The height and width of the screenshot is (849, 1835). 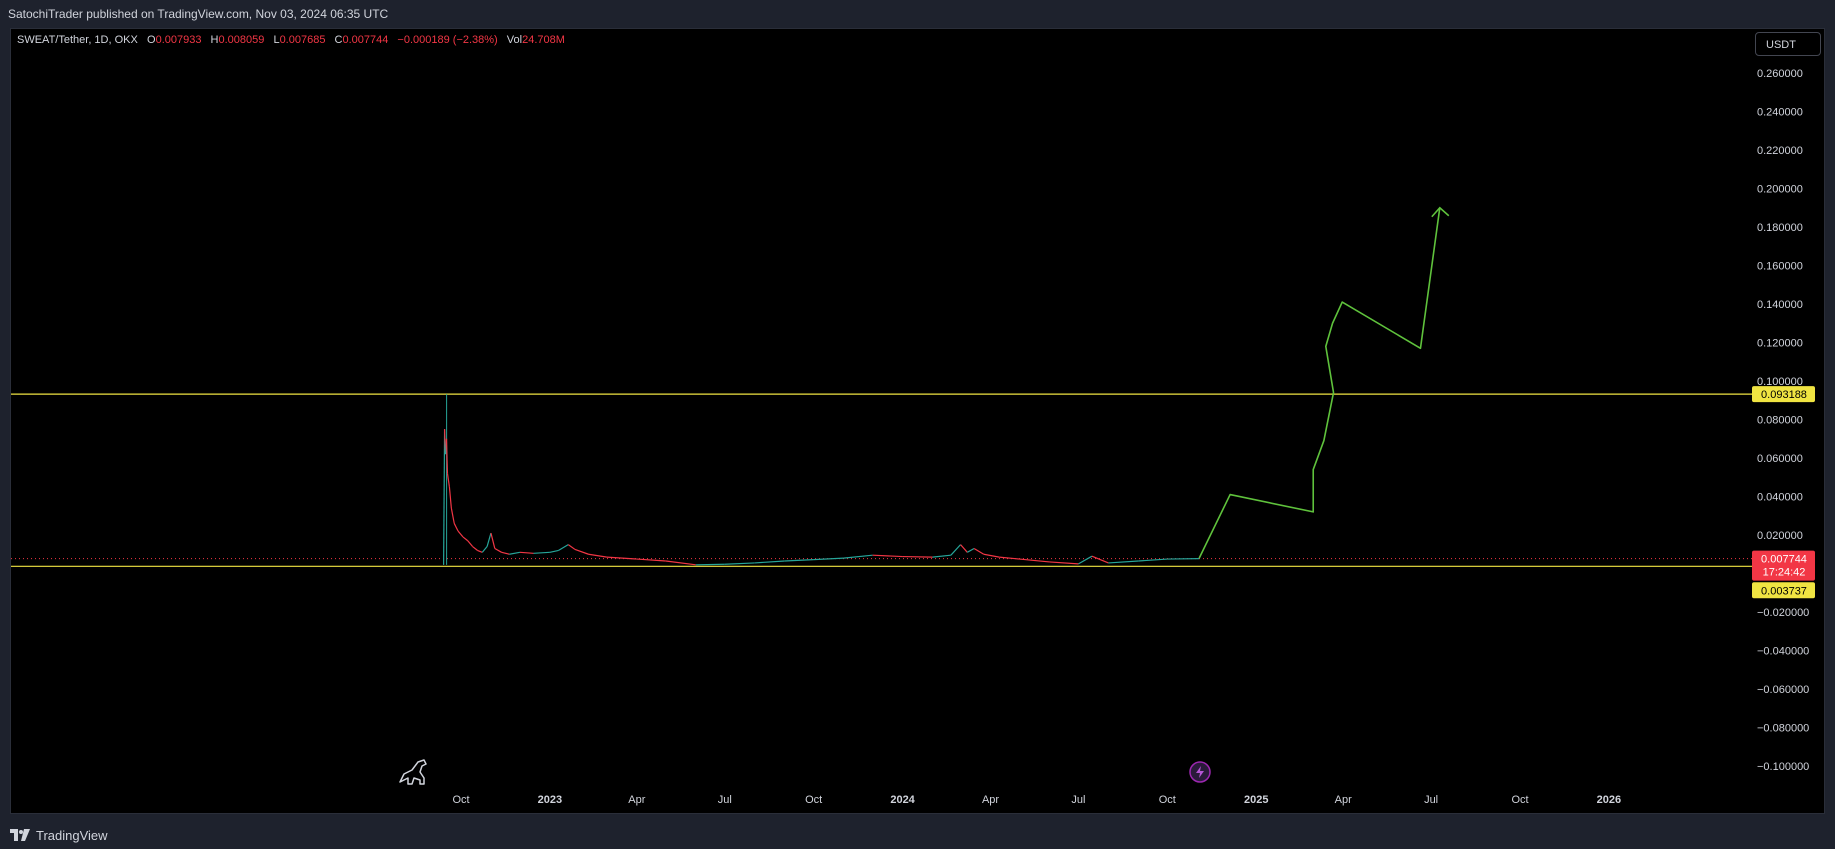 What do you see at coordinates (1780, 190) in the screenshot?
I see `y-tick-label: 0.200000` at bounding box center [1780, 190].